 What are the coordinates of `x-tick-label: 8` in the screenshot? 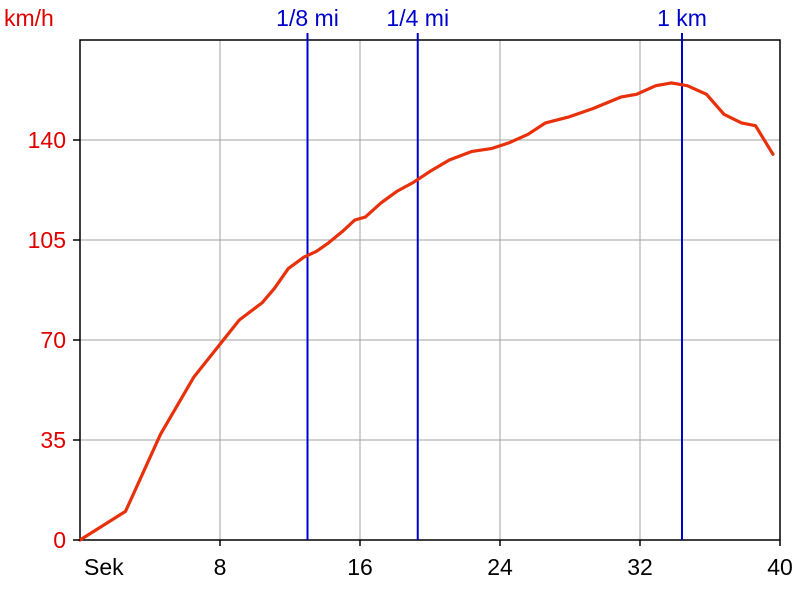 It's located at (220, 567).